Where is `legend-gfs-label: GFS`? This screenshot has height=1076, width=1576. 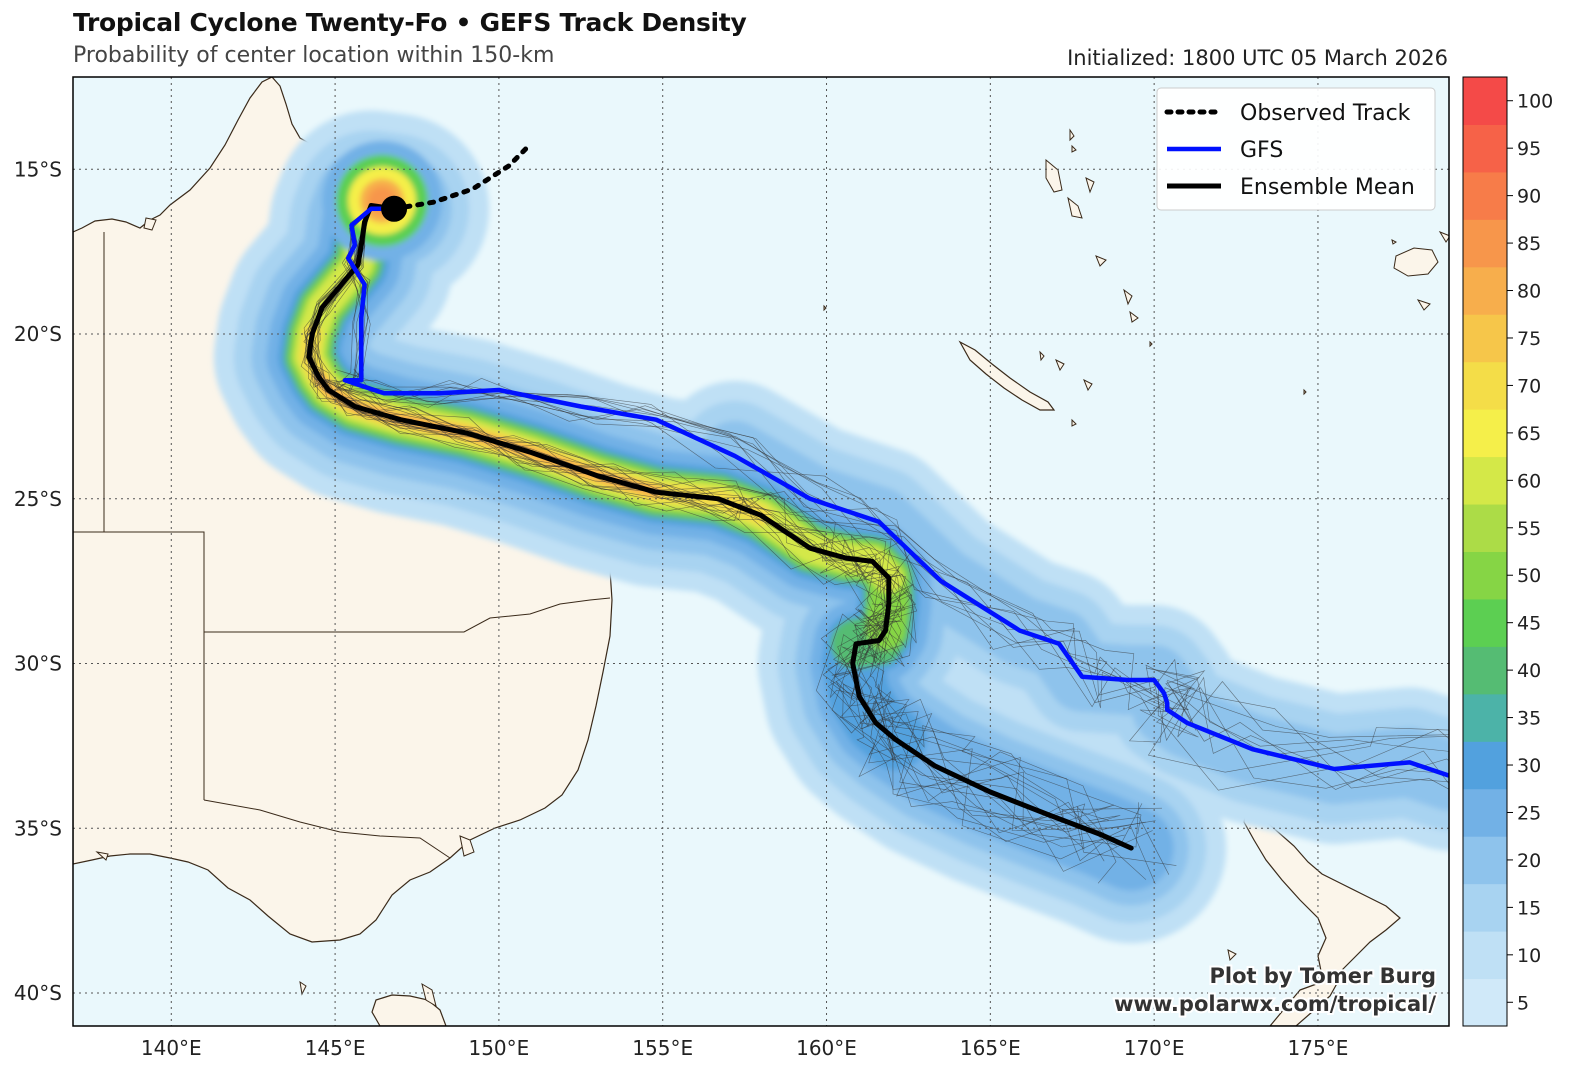
legend-gfs-label: GFS is located at coordinates (1261, 150).